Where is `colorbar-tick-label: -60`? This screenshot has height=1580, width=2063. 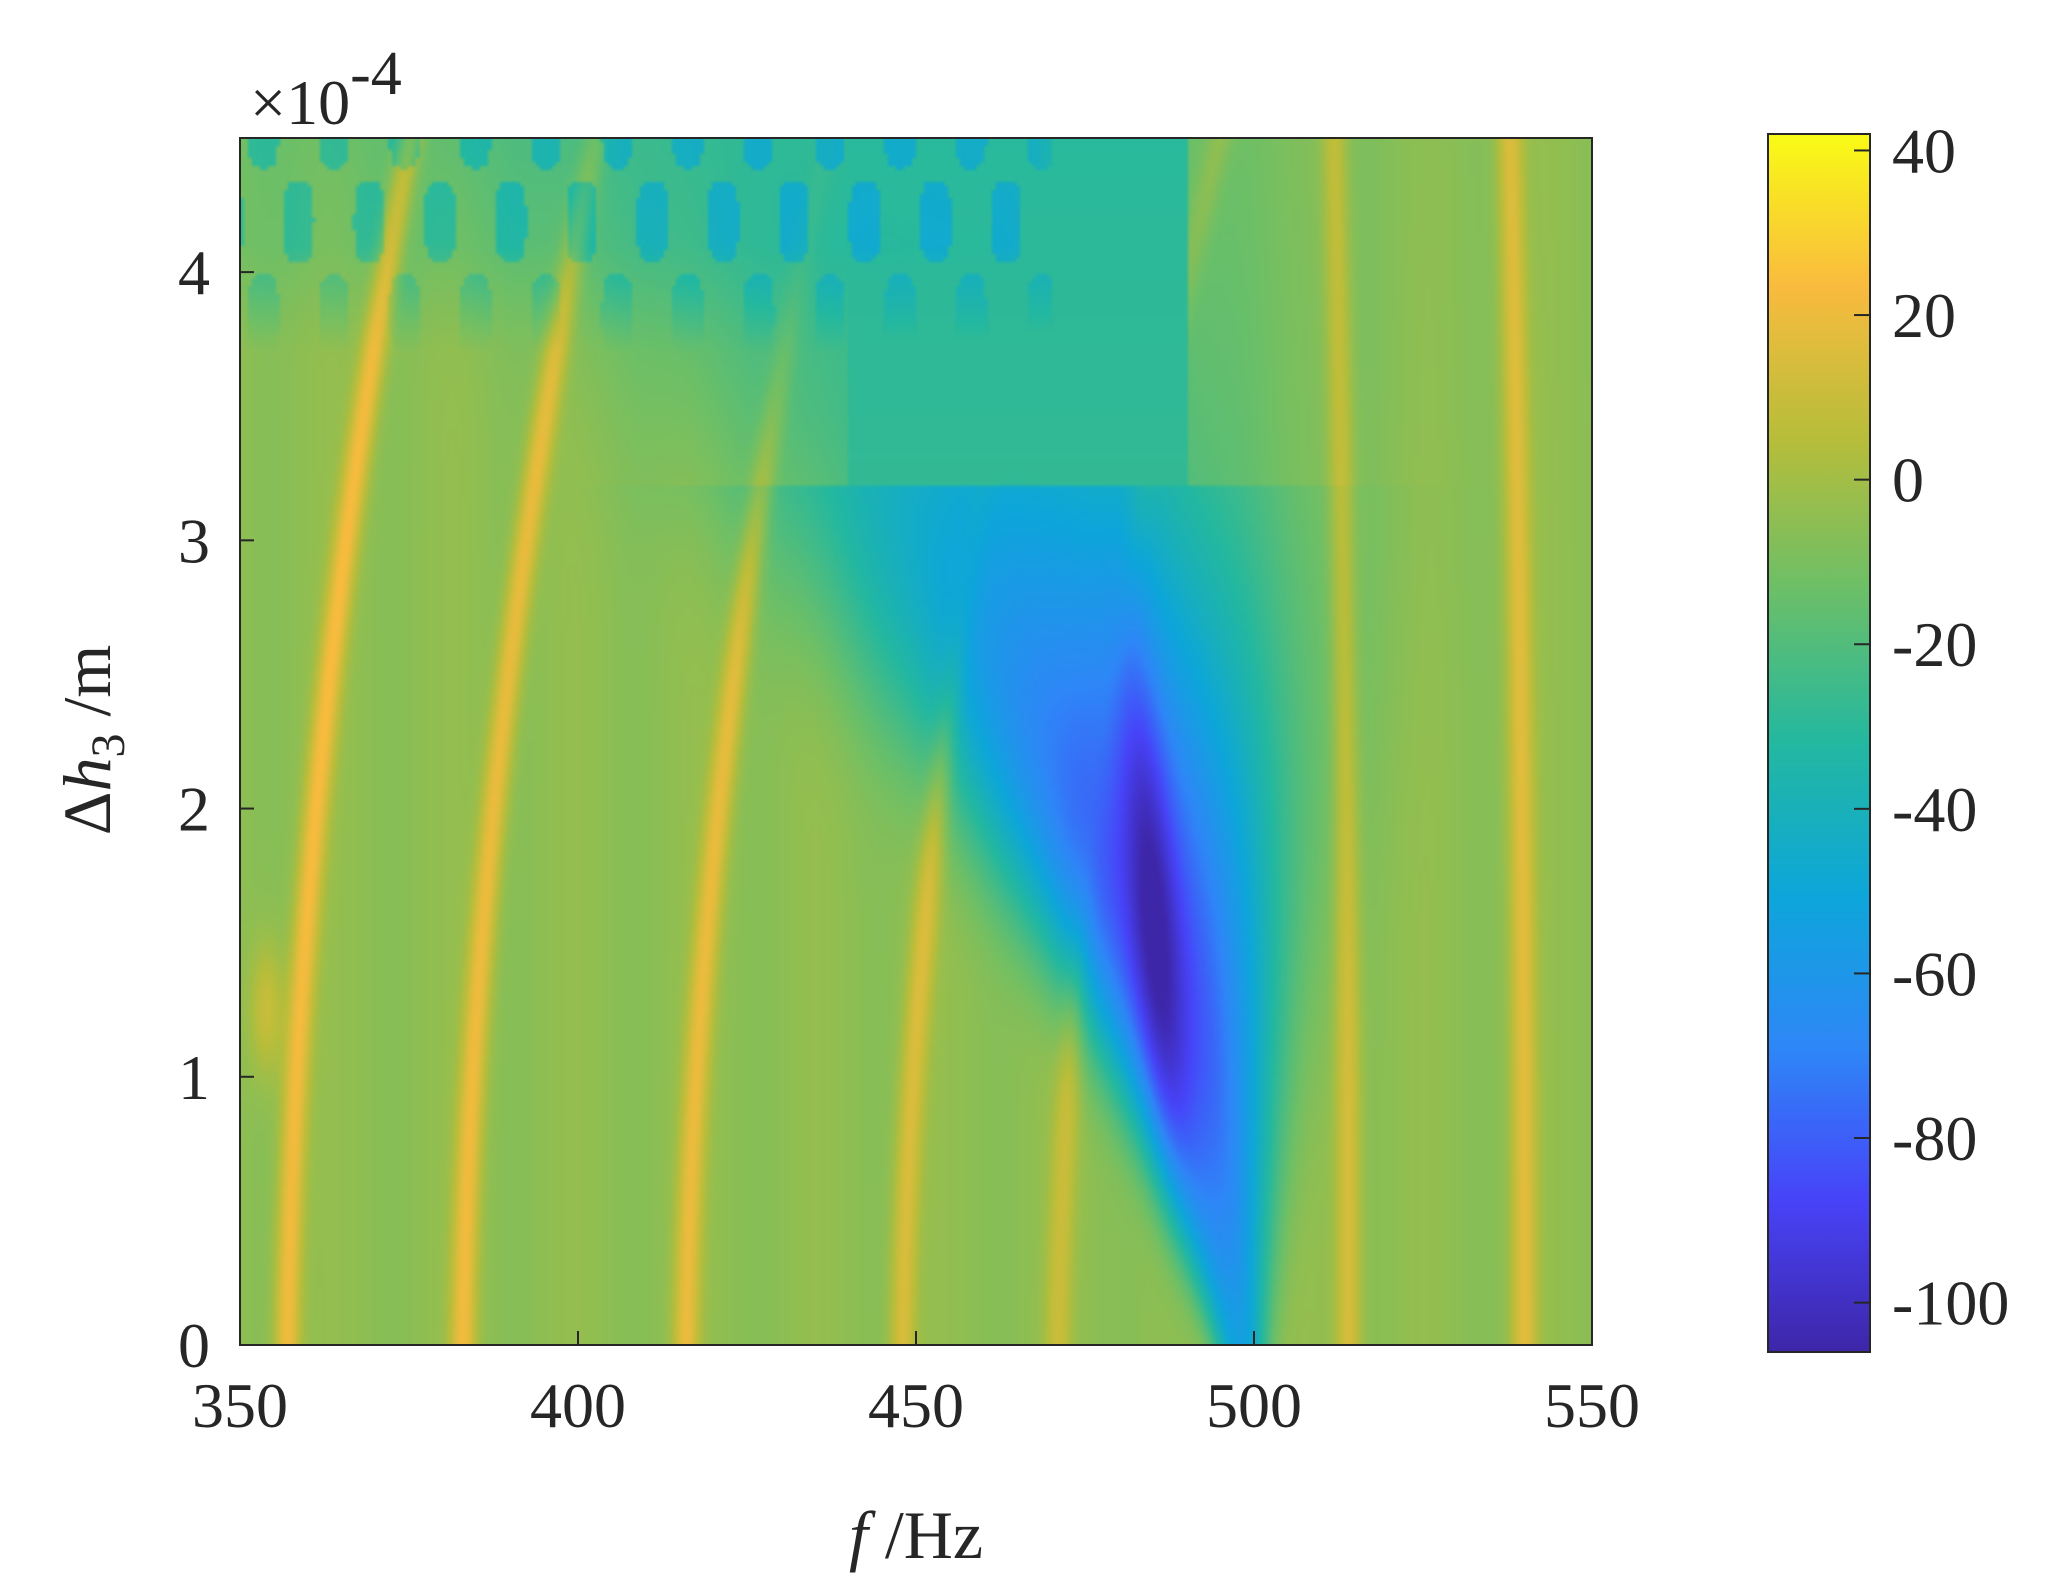 colorbar-tick-label: -60 is located at coordinates (1934, 973).